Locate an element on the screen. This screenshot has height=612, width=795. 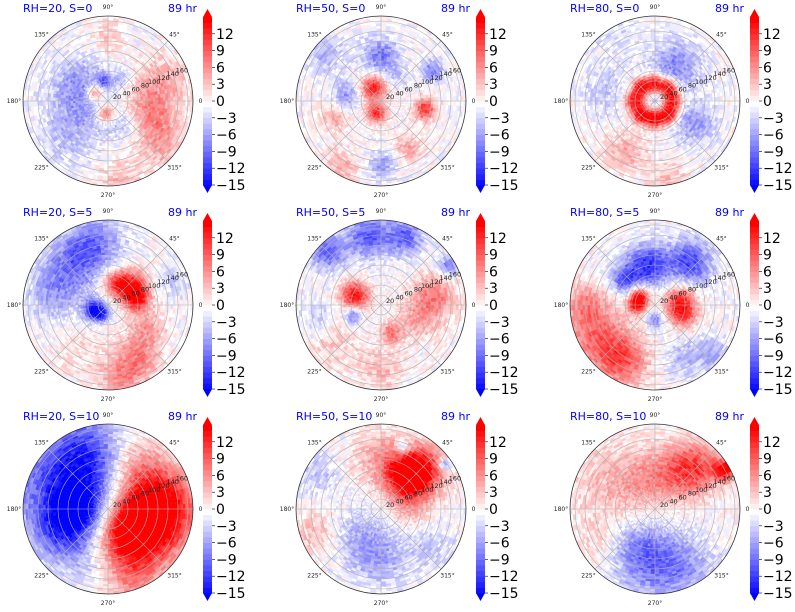
radial-tick-label: 160 is located at coordinates (182, 70).